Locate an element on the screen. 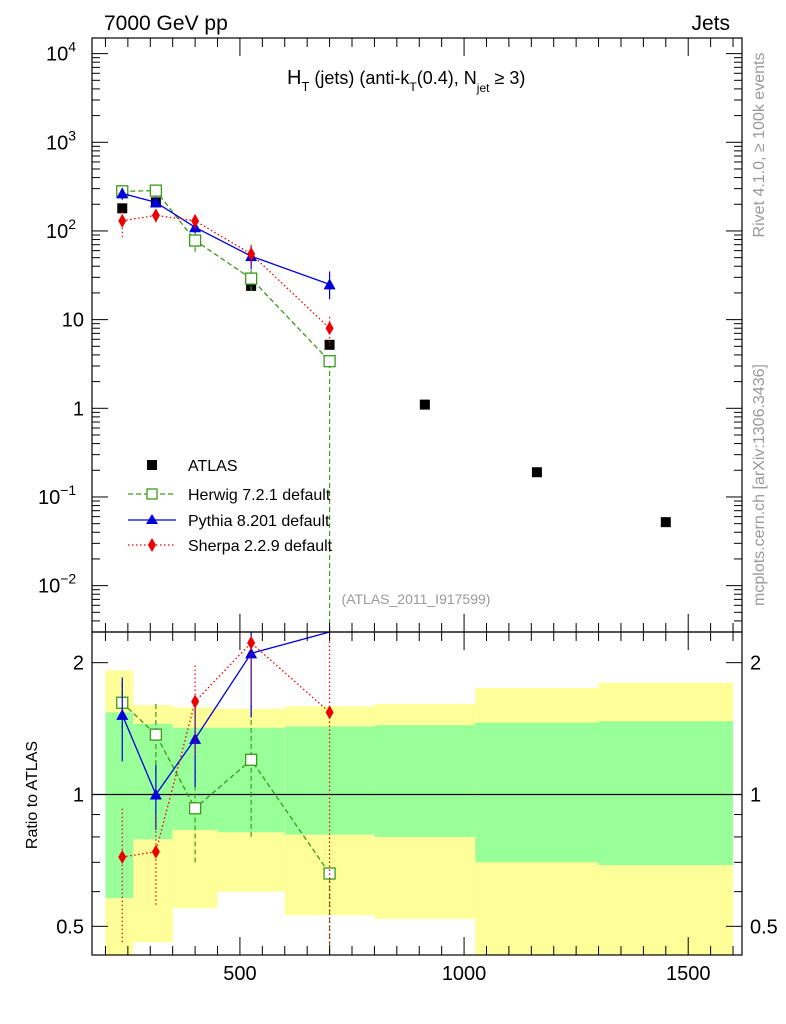 The image size is (786, 1024). main-ytick-label: 1 is located at coordinates (78, 409).